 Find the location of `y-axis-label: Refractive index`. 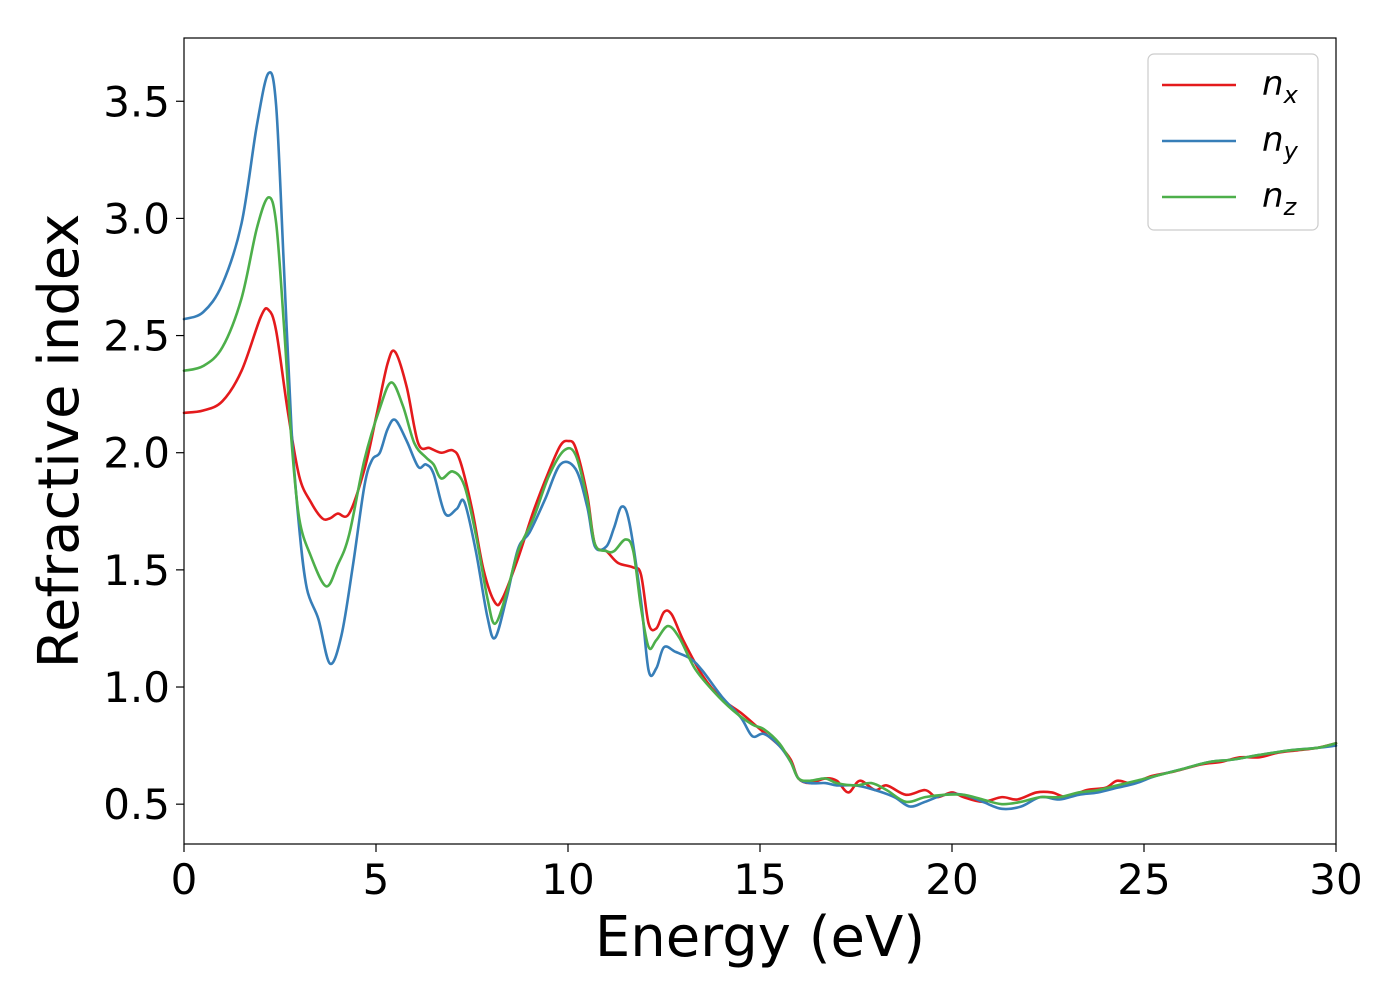

y-axis-label: Refractive index is located at coordinates (59, 441).